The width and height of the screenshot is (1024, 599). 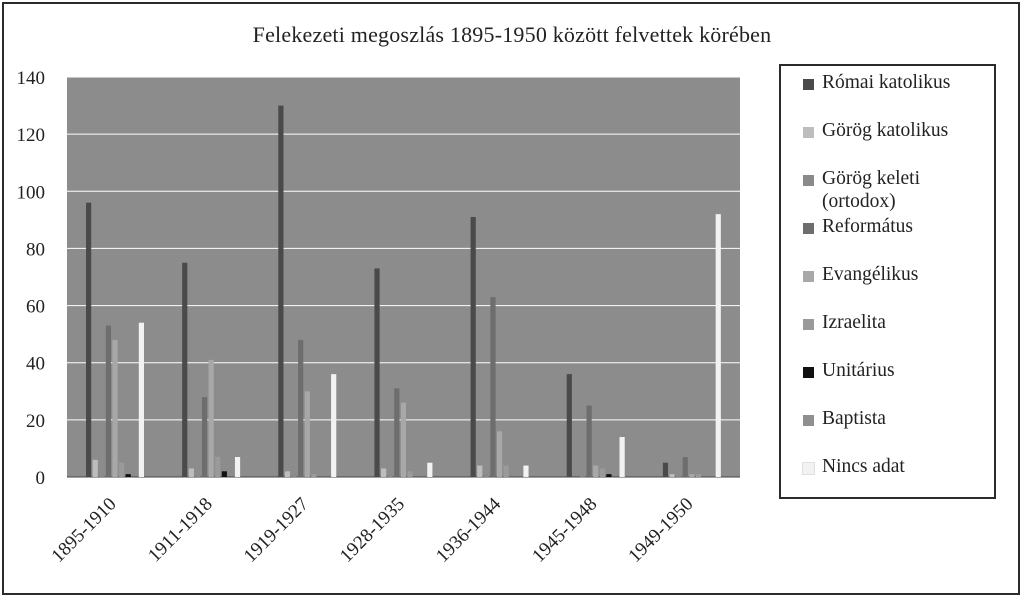 I want to click on y-tick-label: 60, so click(x=35, y=307).